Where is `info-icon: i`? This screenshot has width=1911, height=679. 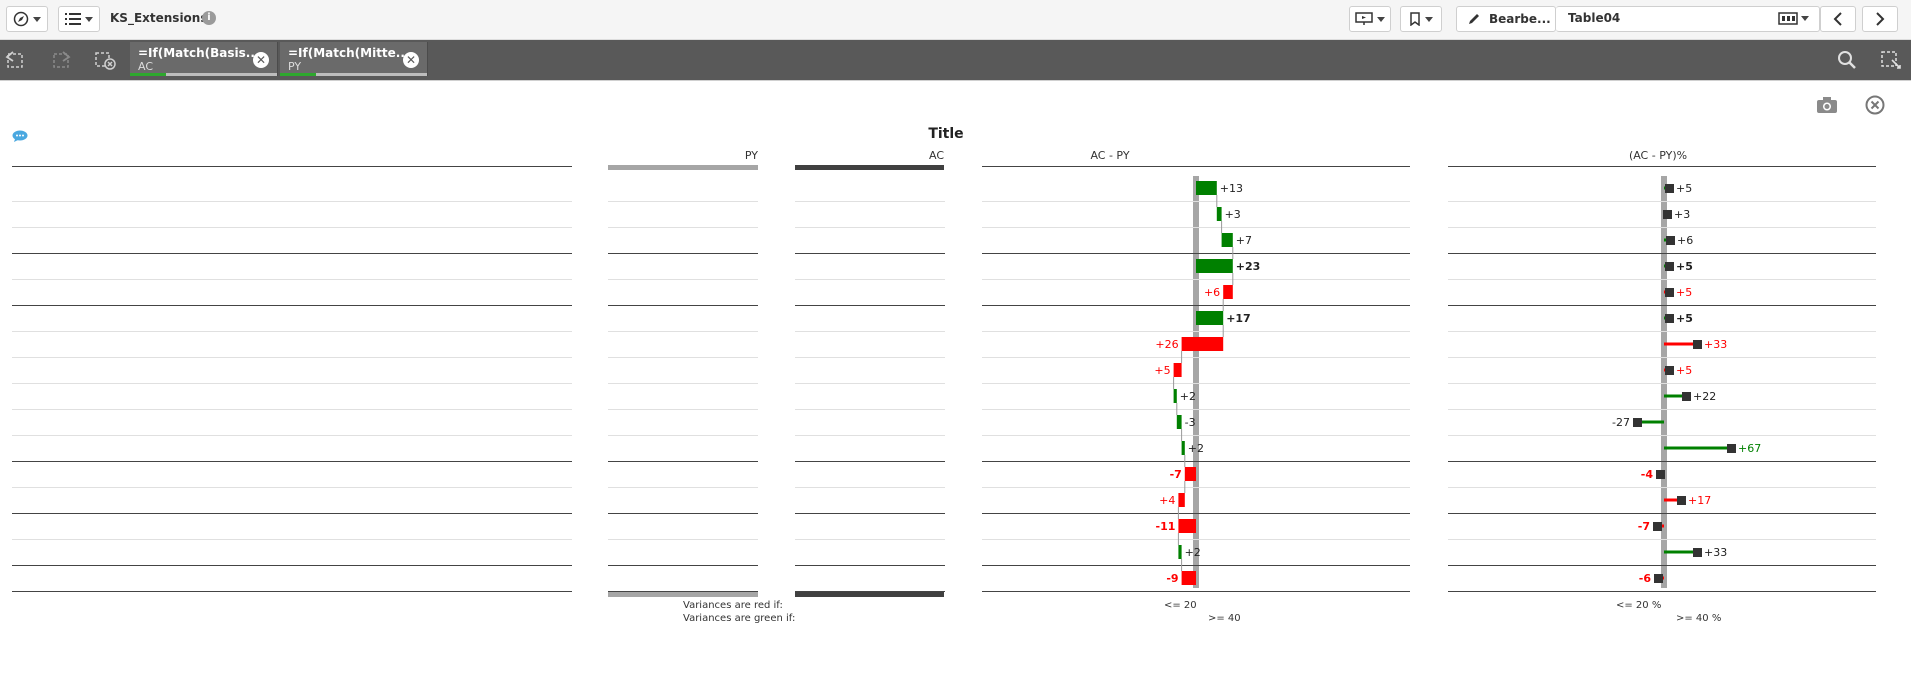
info-icon: i is located at coordinates (209, 18).